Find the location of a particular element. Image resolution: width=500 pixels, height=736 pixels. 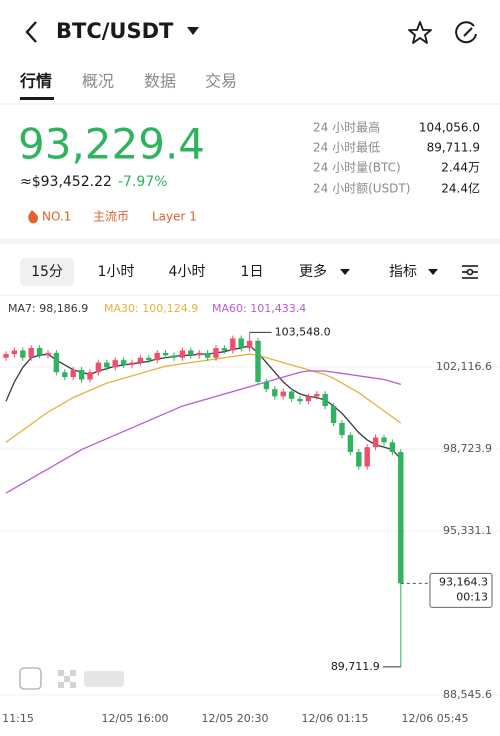

refresh-button is located at coordinates (466, 32).